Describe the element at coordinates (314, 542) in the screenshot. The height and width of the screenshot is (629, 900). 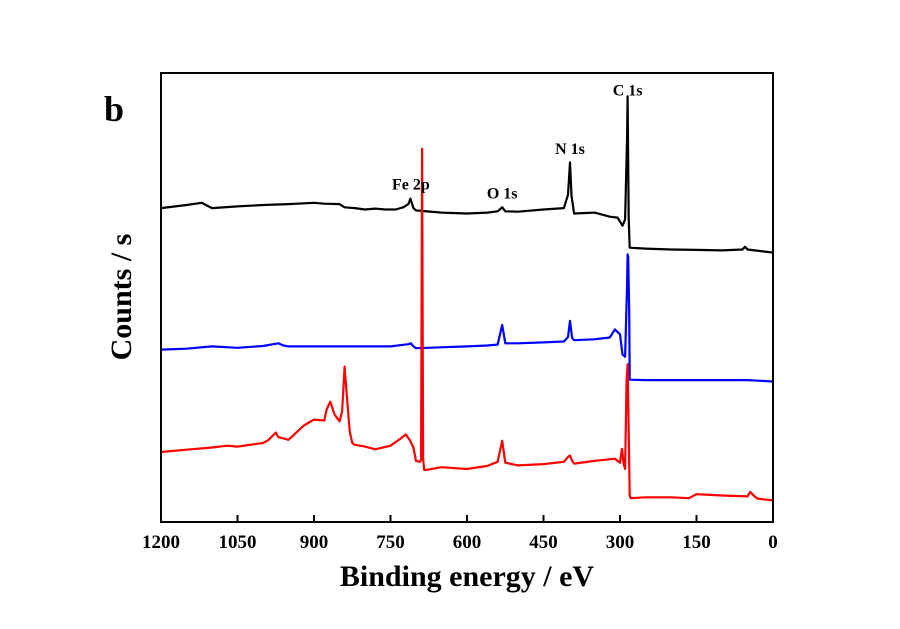
I see `x-tick-label: 900` at that location.